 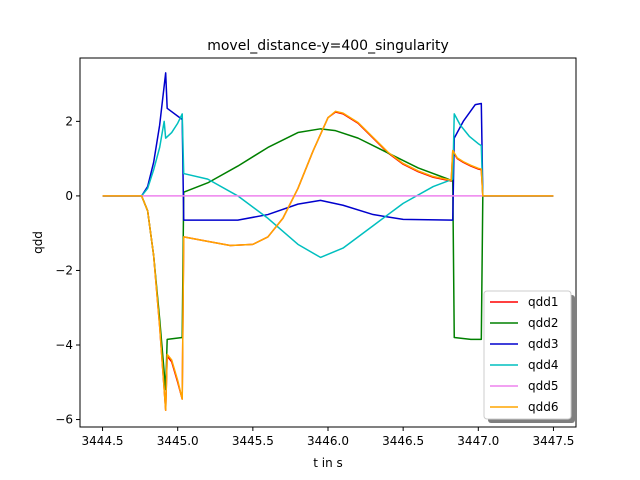 I want to click on legend-label-qdd6: qdd6, so click(x=543, y=407).